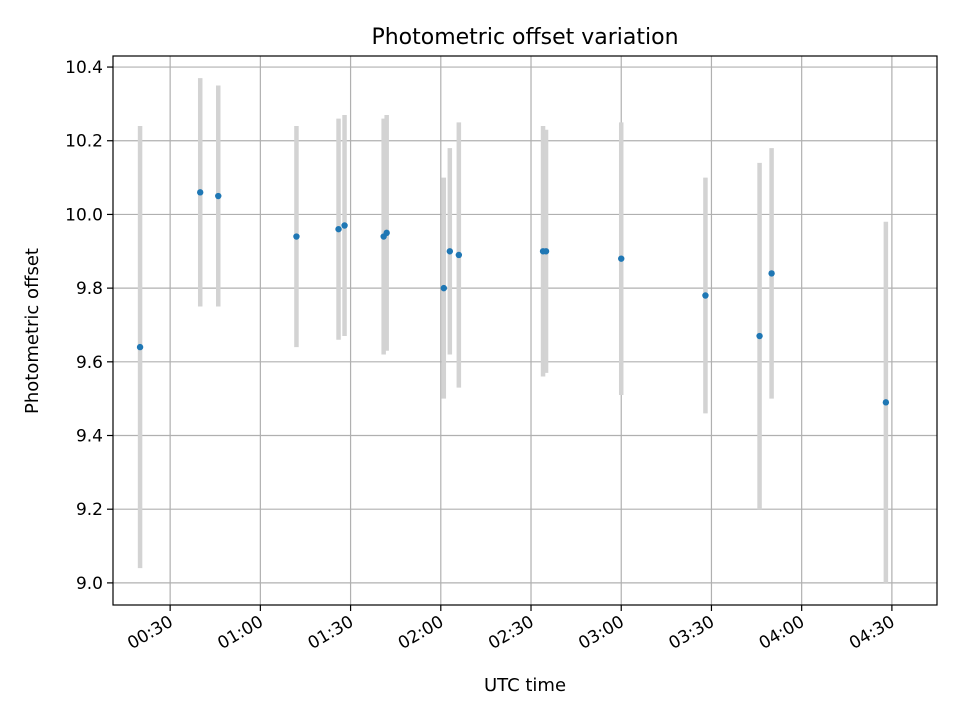  I want to click on y-tick-label: 9.6, so click(89, 363).